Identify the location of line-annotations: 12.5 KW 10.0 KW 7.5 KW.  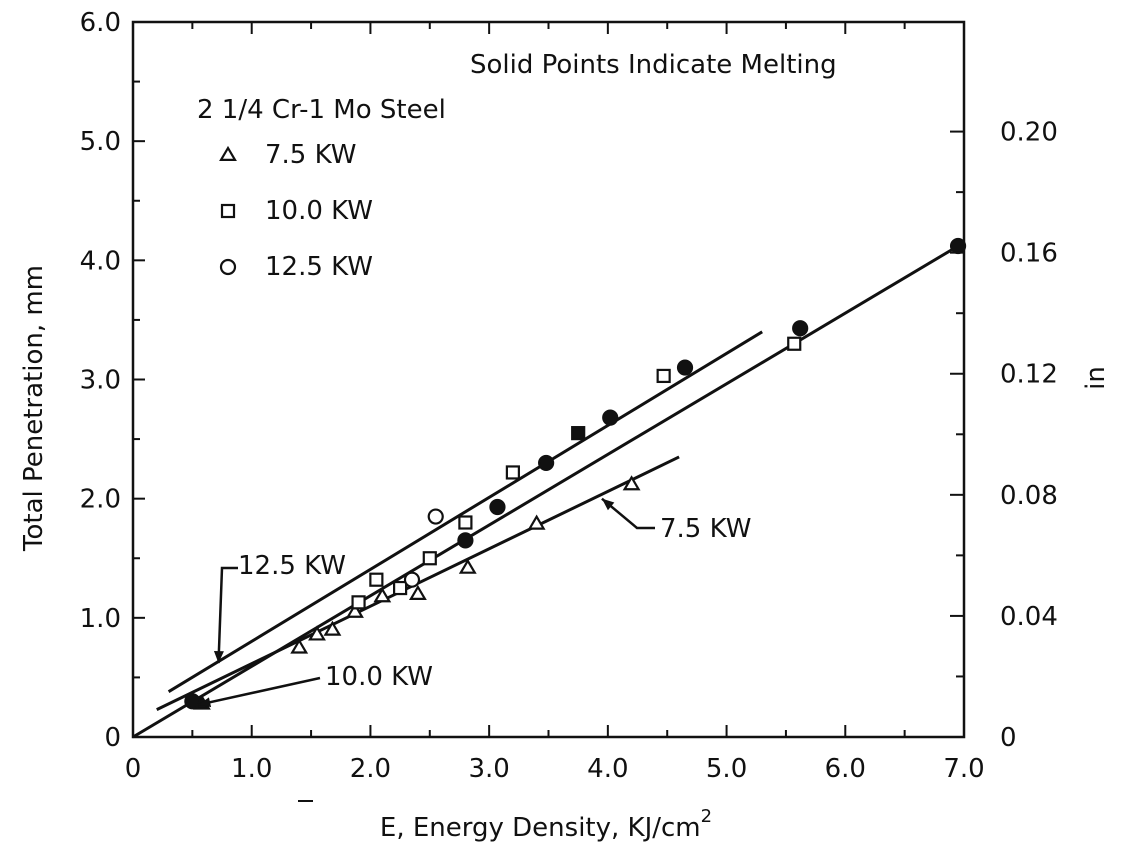
(474, 602).